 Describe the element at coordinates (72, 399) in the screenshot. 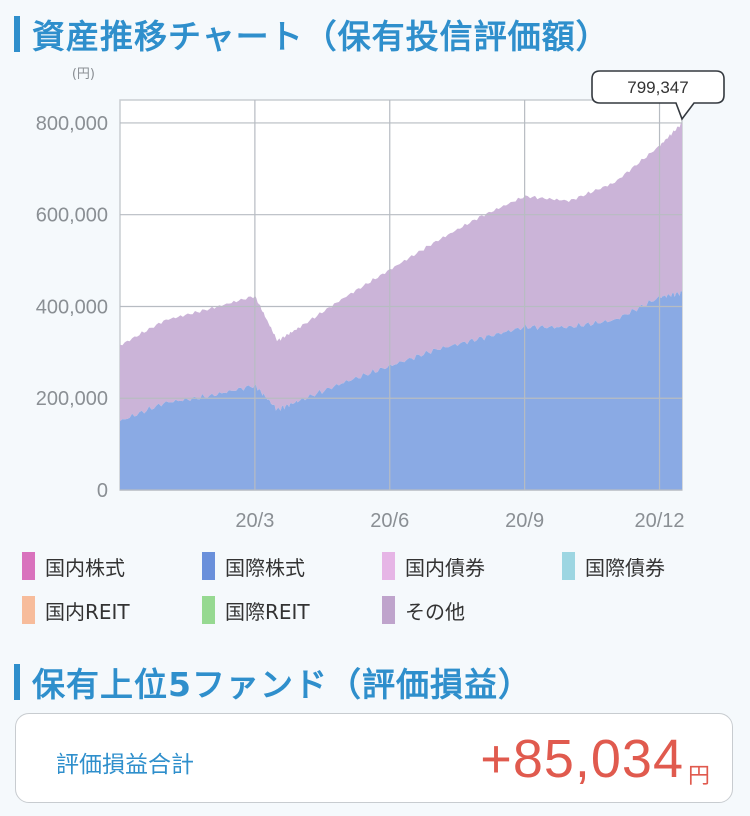

I see `y-tick-label: 200,000` at that location.